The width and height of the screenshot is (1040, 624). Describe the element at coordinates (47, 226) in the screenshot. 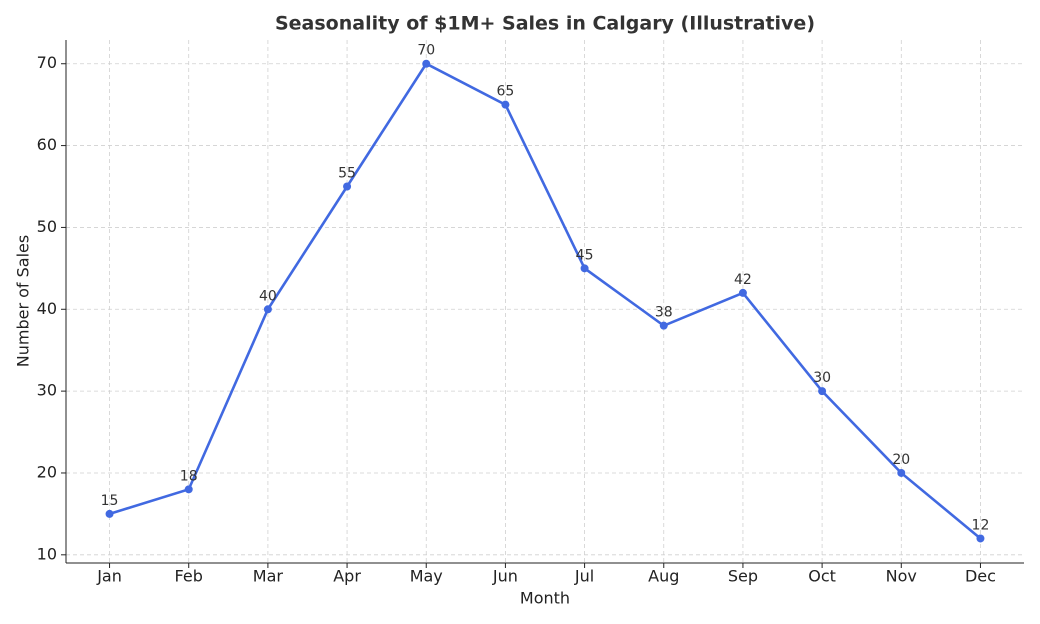

I see `y-tick-label: 50` at that location.